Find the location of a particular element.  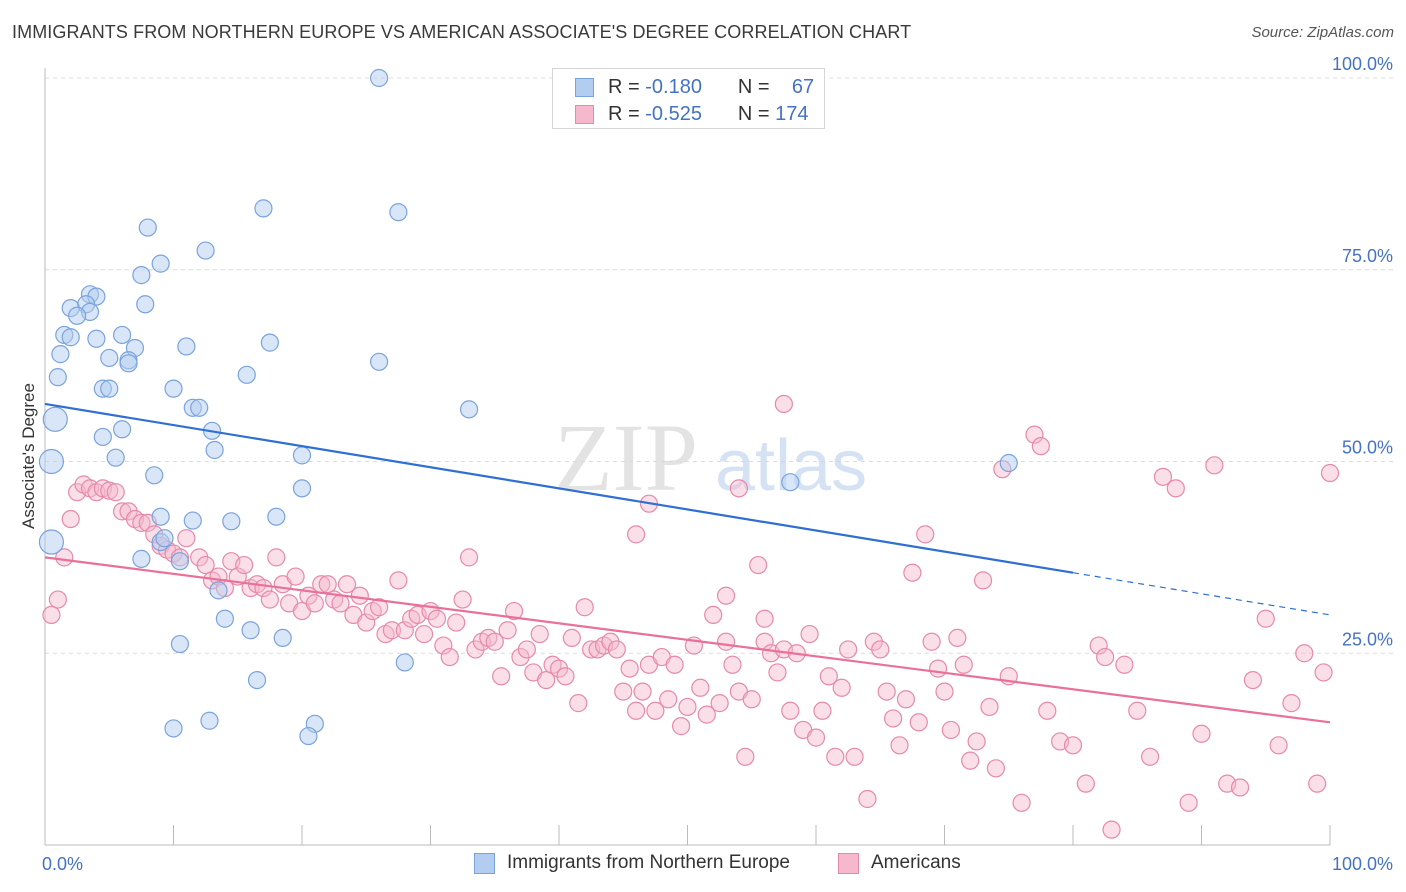

trend-line-immigrants is located at coordinates (559, 488).